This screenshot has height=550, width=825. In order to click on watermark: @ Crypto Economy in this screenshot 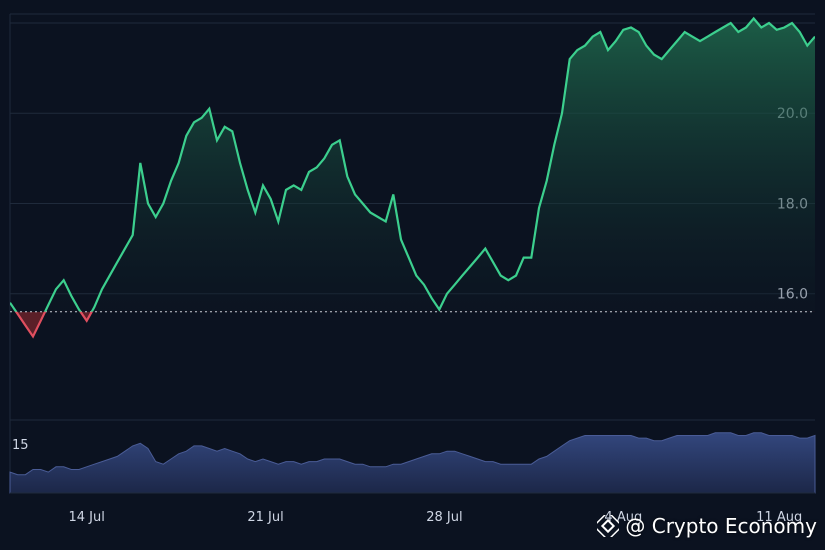, I will do `click(707, 526)`.